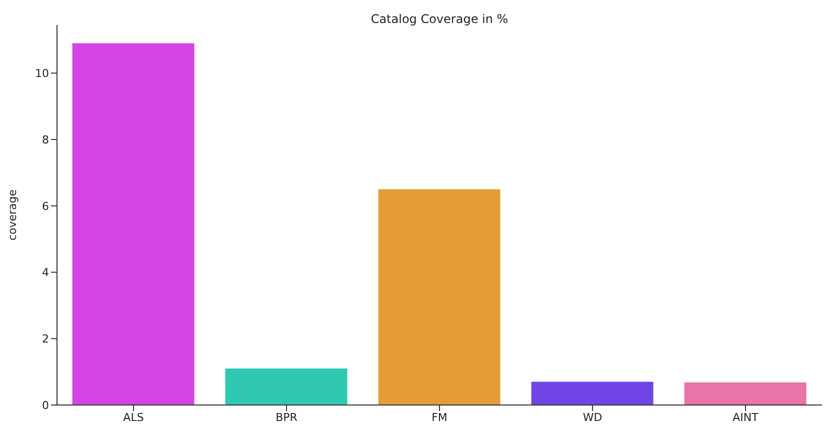  I want to click on chart-title: Catalog Coverage in %, so click(440, 19).